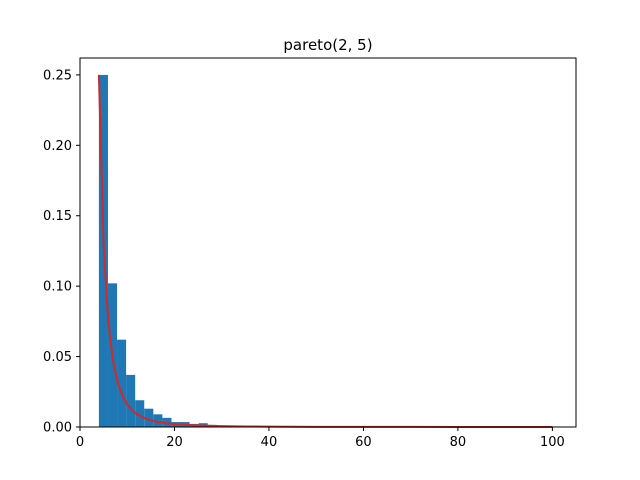 The width and height of the screenshot is (640, 480). I want to click on x-tick-label: 20, so click(174, 442).